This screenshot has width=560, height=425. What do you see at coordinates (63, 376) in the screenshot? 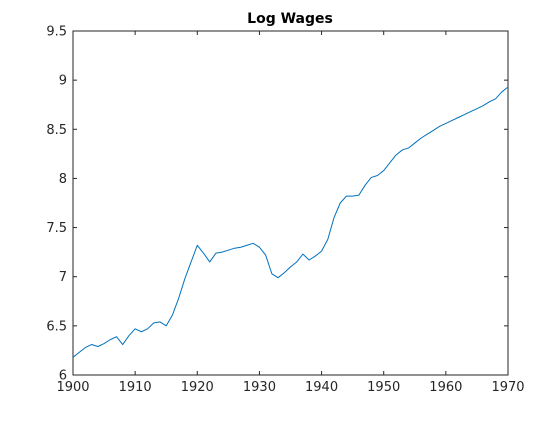
I see `y-tick-label: 6` at bounding box center [63, 376].